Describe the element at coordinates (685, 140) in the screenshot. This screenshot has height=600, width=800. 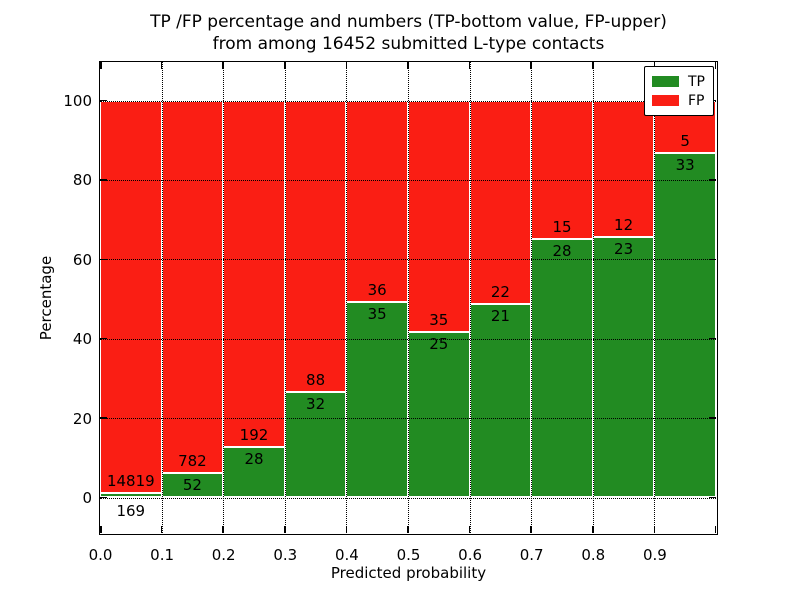
I see `fp-count-label: 5` at that location.